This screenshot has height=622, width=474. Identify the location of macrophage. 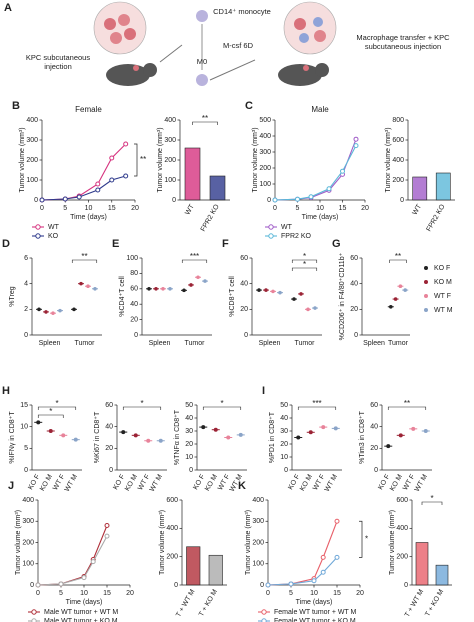
(202, 80).